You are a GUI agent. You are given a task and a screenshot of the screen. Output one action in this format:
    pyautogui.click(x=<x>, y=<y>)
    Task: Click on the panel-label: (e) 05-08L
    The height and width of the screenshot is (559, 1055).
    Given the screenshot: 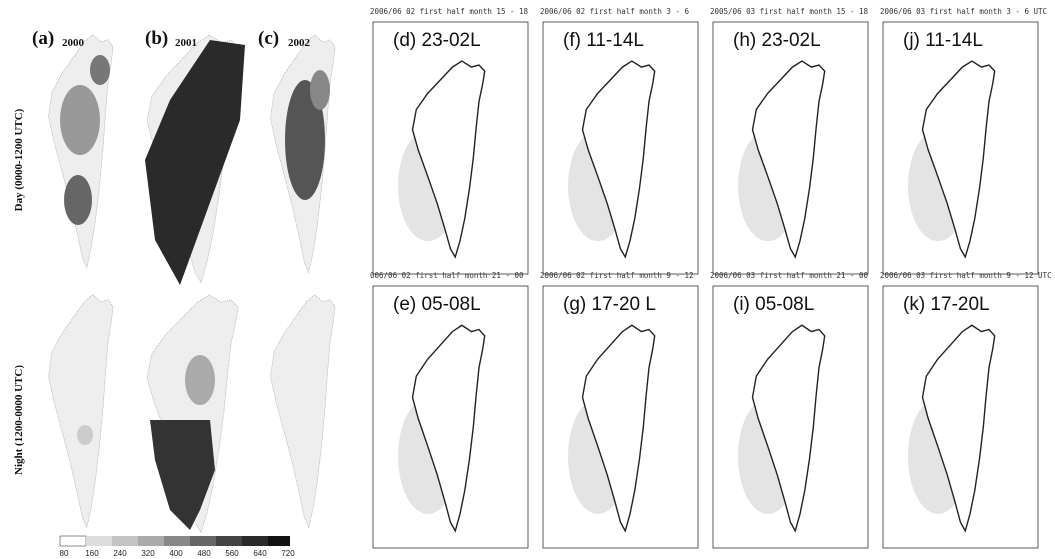 What is the action you would take?
    pyautogui.click(x=437, y=304)
    